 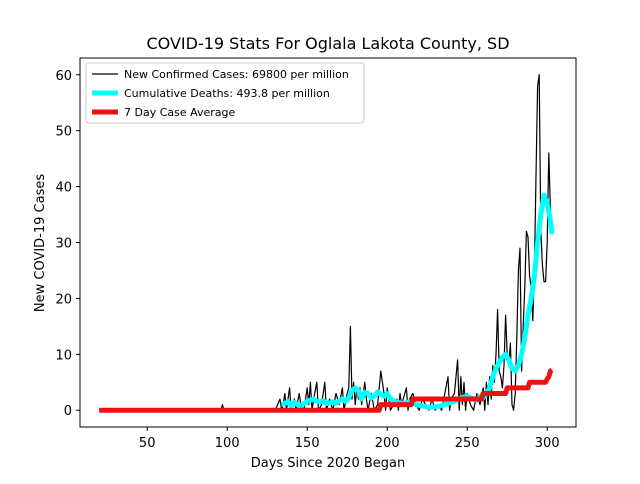 What do you see at coordinates (547, 443) in the screenshot?
I see `x-tick-label: 300` at bounding box center [547, 443].